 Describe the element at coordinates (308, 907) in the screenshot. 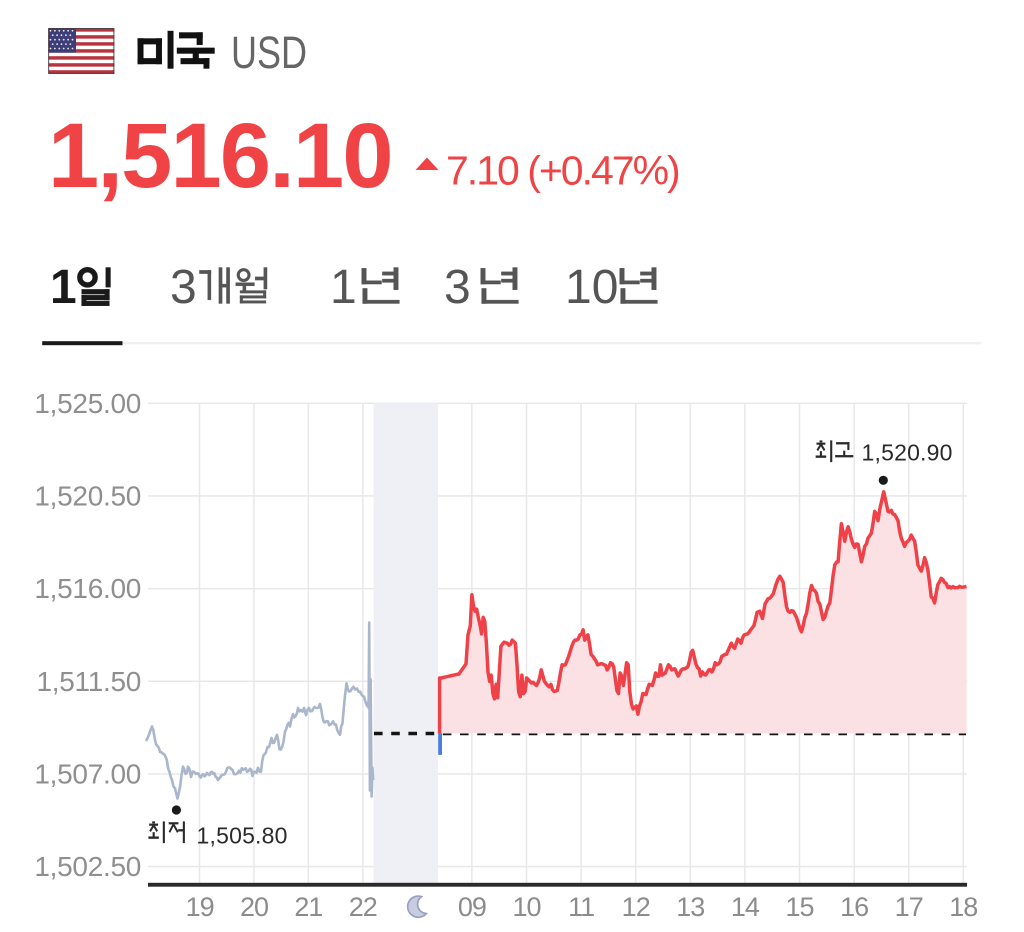

I see `svg-text: 21` at that location.